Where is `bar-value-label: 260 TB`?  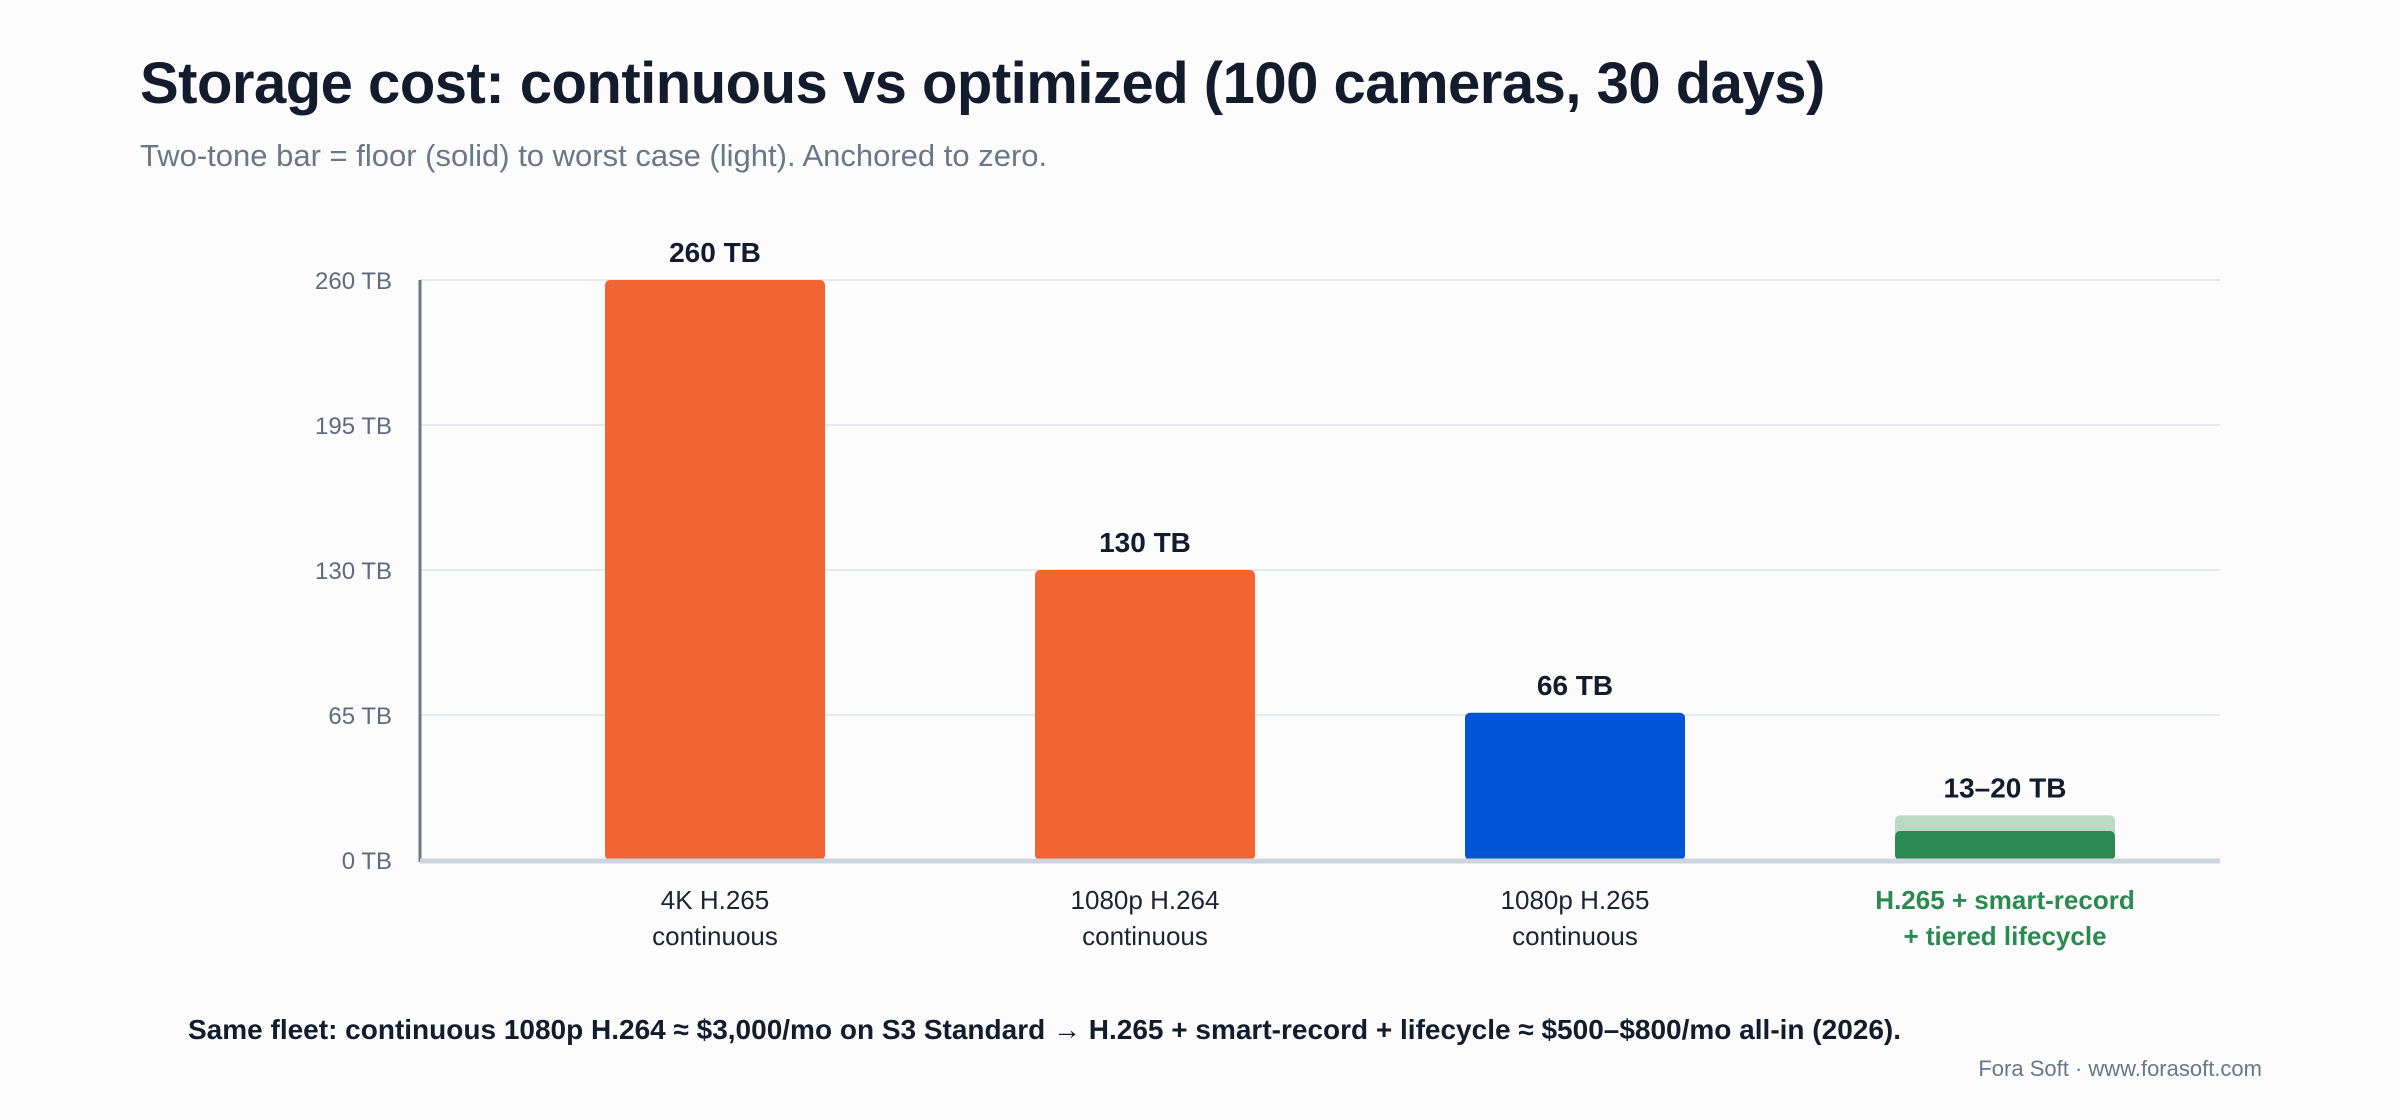 bar-value-label: 260 TB is located at coordinates (715, 252).